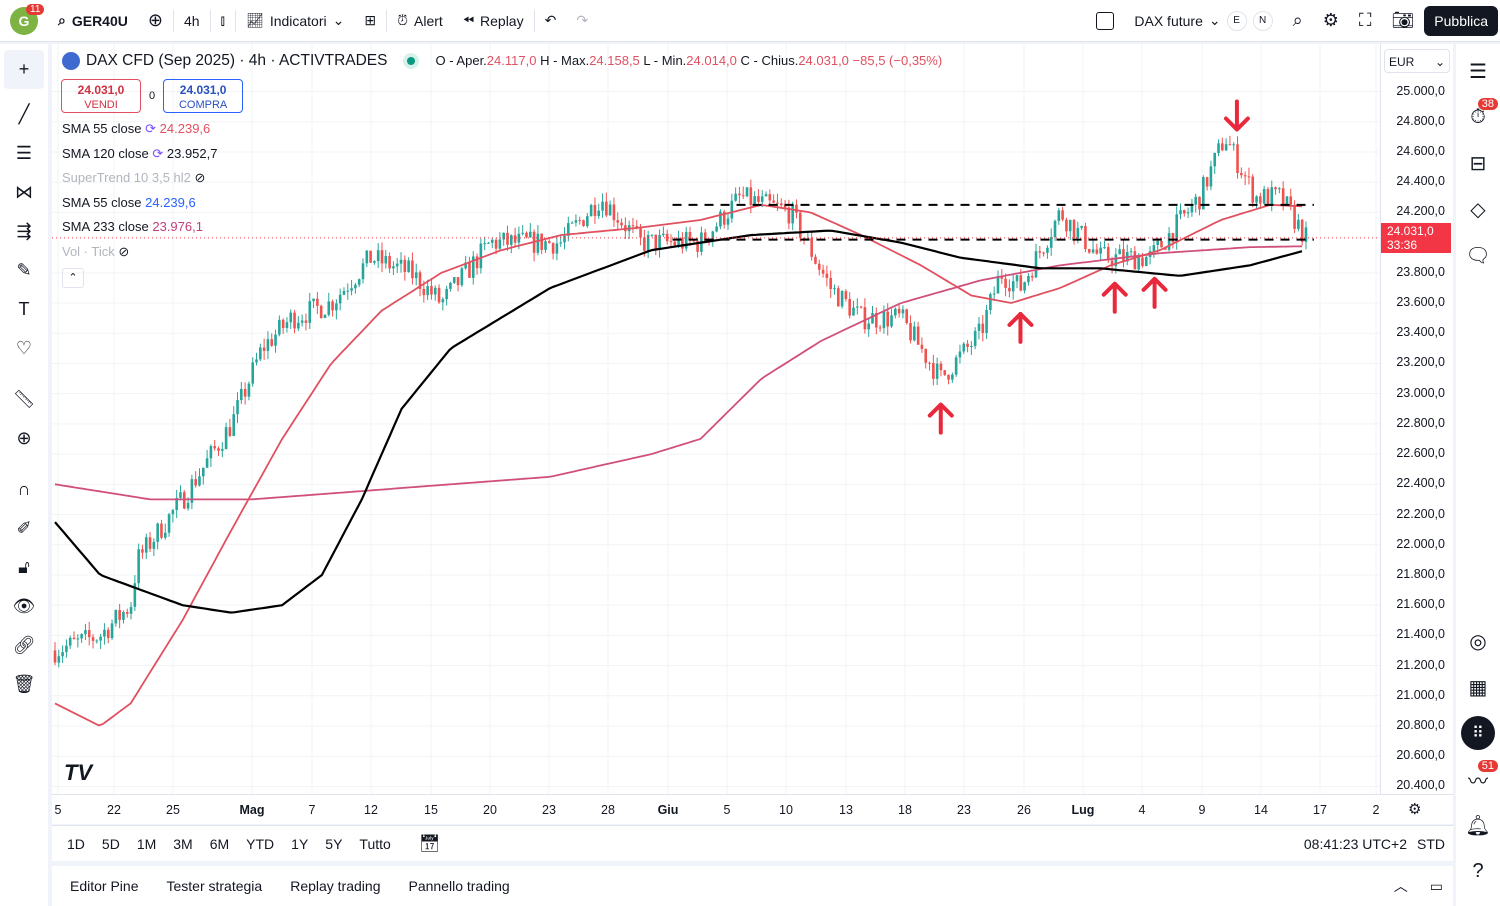 This screenshot has width=1500, height=906. What do you see at coordinates (24, 528) in the screenshot?
I see `stay-drawing-tool: ✐` at bounding box center [24, 528].